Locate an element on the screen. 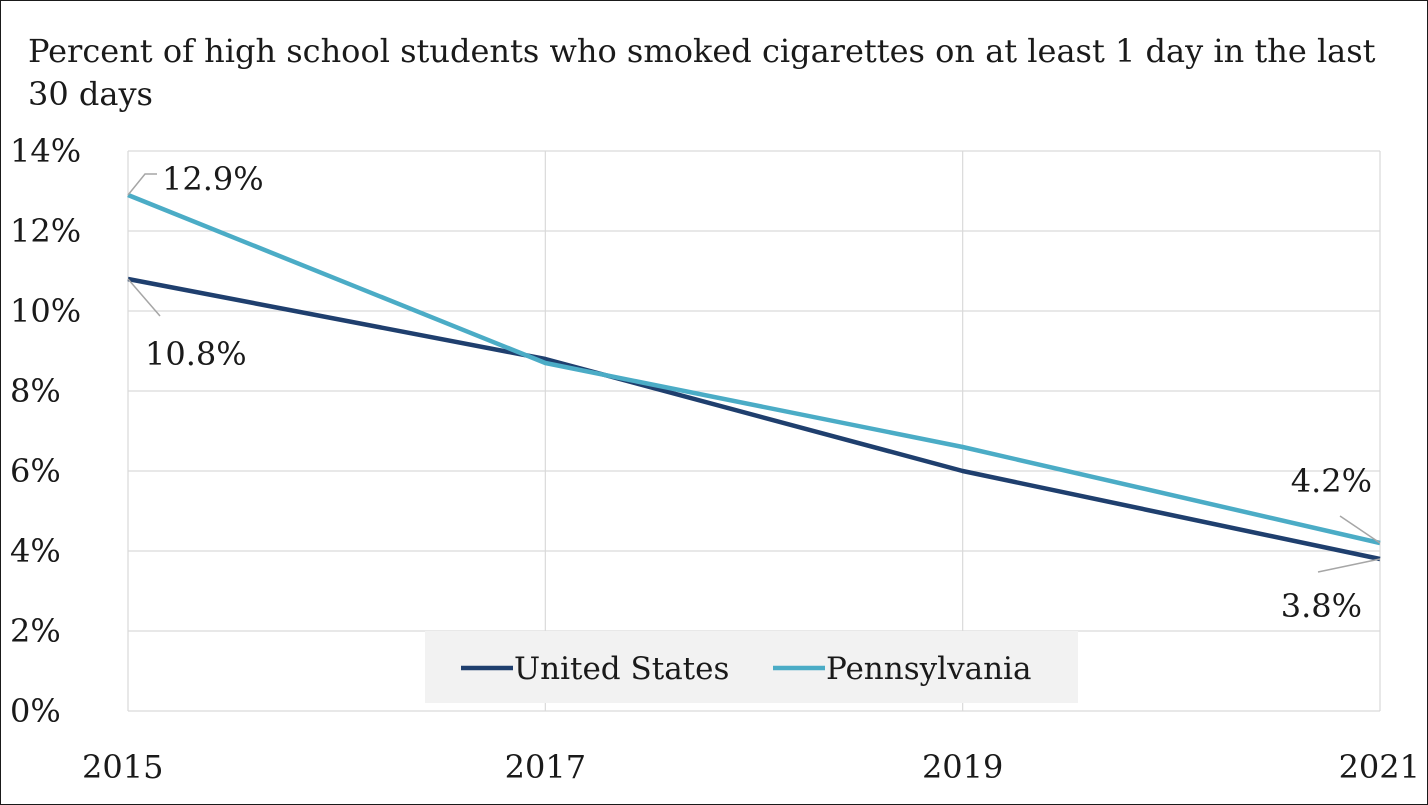  legend-label: United States is located at coordinates (621, 669).